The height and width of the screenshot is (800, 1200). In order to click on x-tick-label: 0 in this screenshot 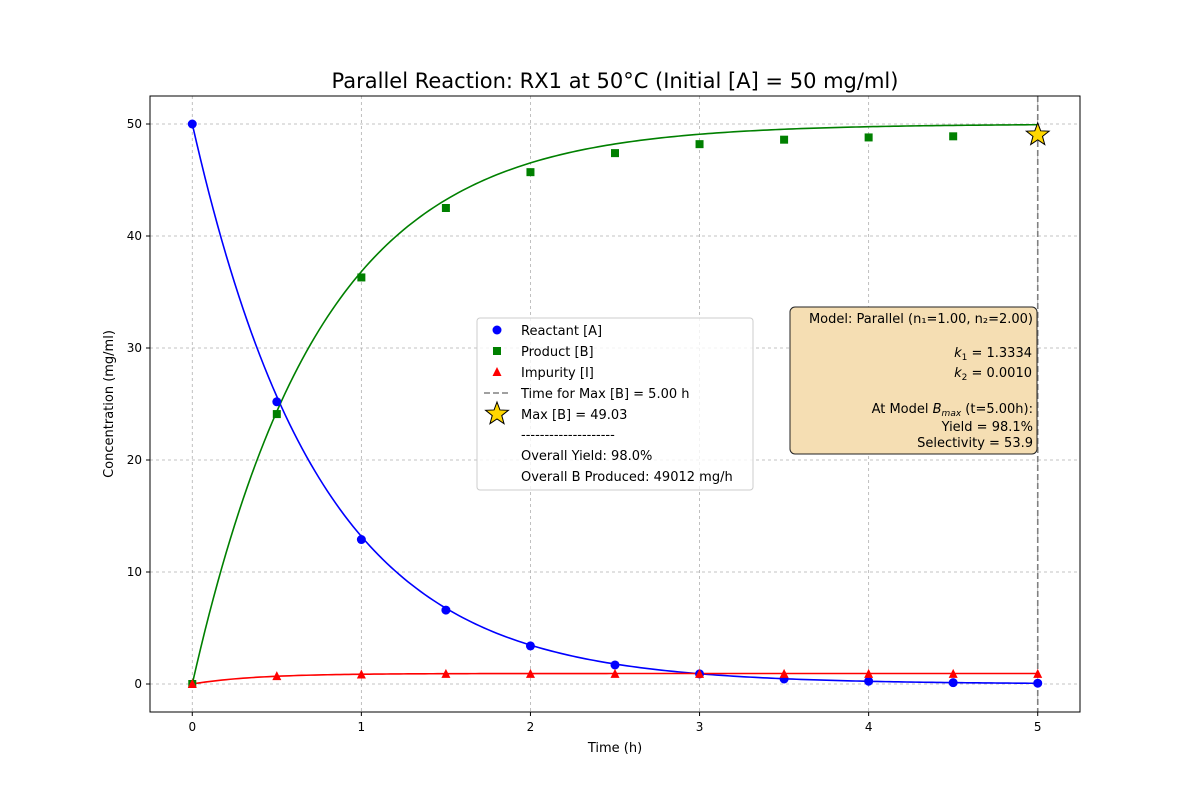, I will do `click(192, 727)`.